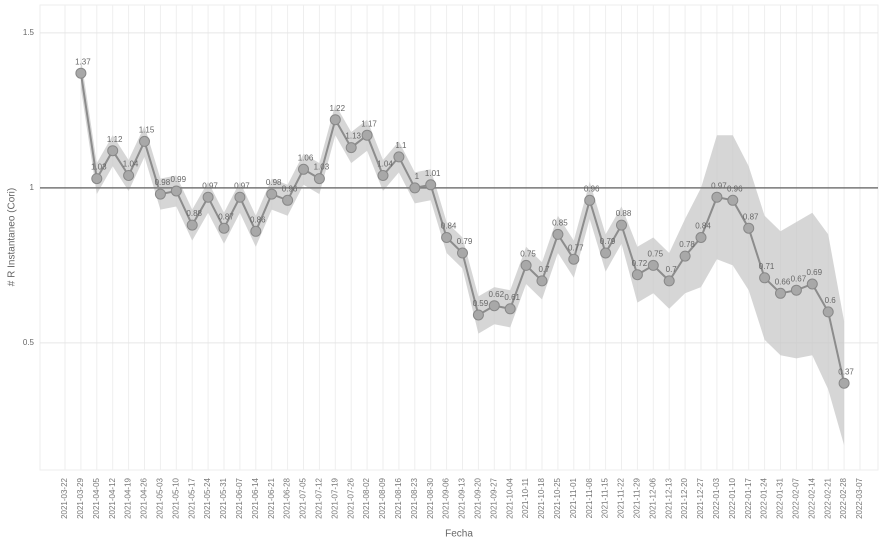  What do you see at coordinates (764, 497) in the screenshot?
I see `x-tick-label: 2022-01-24` at bounding box center [764, 497].